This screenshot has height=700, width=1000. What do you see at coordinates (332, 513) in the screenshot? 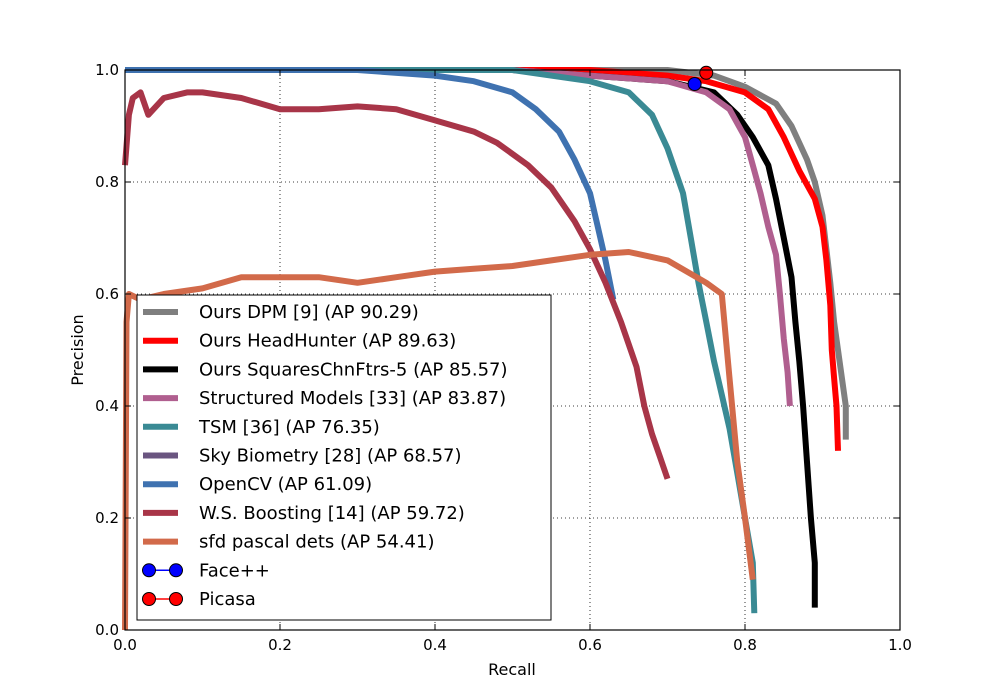
I see `legend-entry: W.S. Boosting [14] (AP 59.72)` at bounding box center [332, 513].